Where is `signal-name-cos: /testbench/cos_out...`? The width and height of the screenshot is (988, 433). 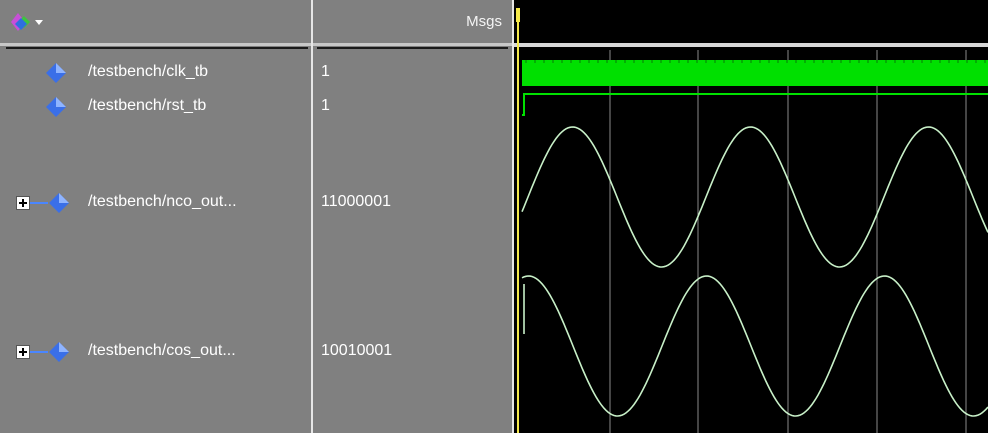 signal-name-cos: /testbench/cos_out... is located at coordinates (162, 350).